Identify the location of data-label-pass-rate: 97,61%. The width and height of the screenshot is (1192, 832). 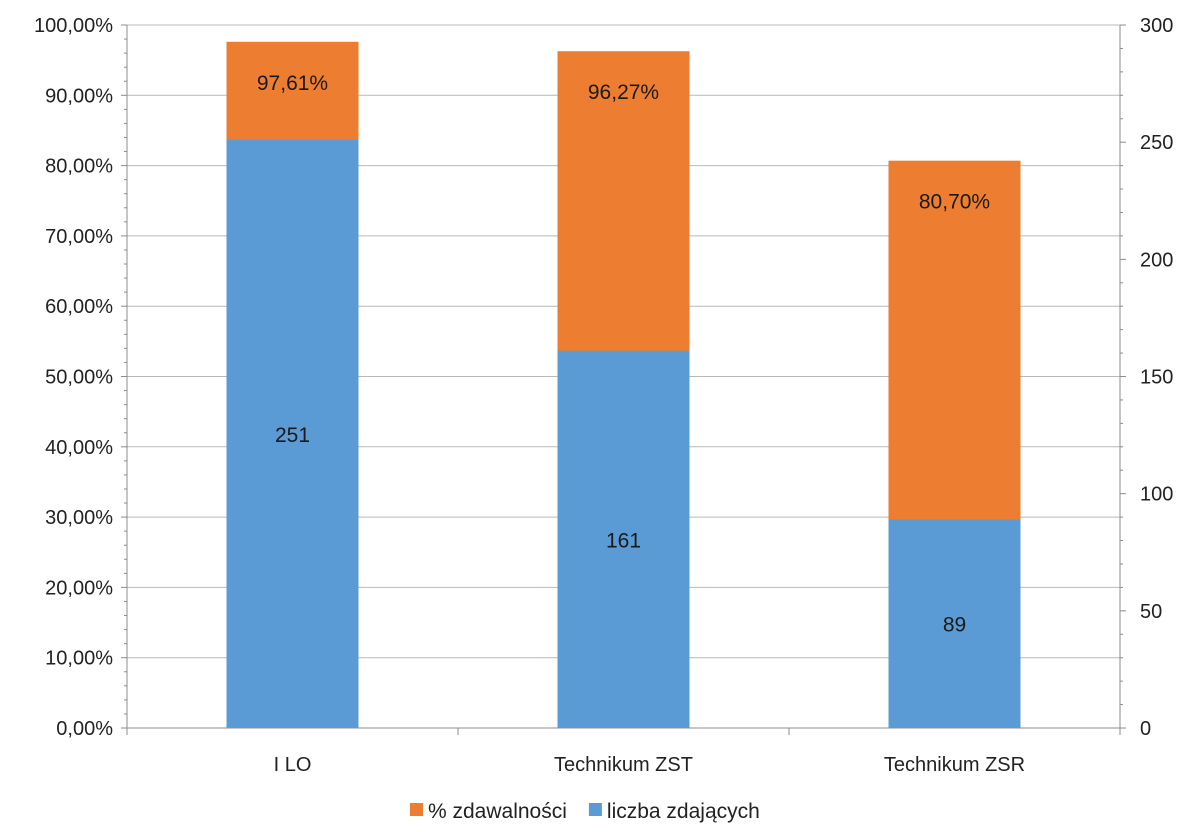
(292, 83).